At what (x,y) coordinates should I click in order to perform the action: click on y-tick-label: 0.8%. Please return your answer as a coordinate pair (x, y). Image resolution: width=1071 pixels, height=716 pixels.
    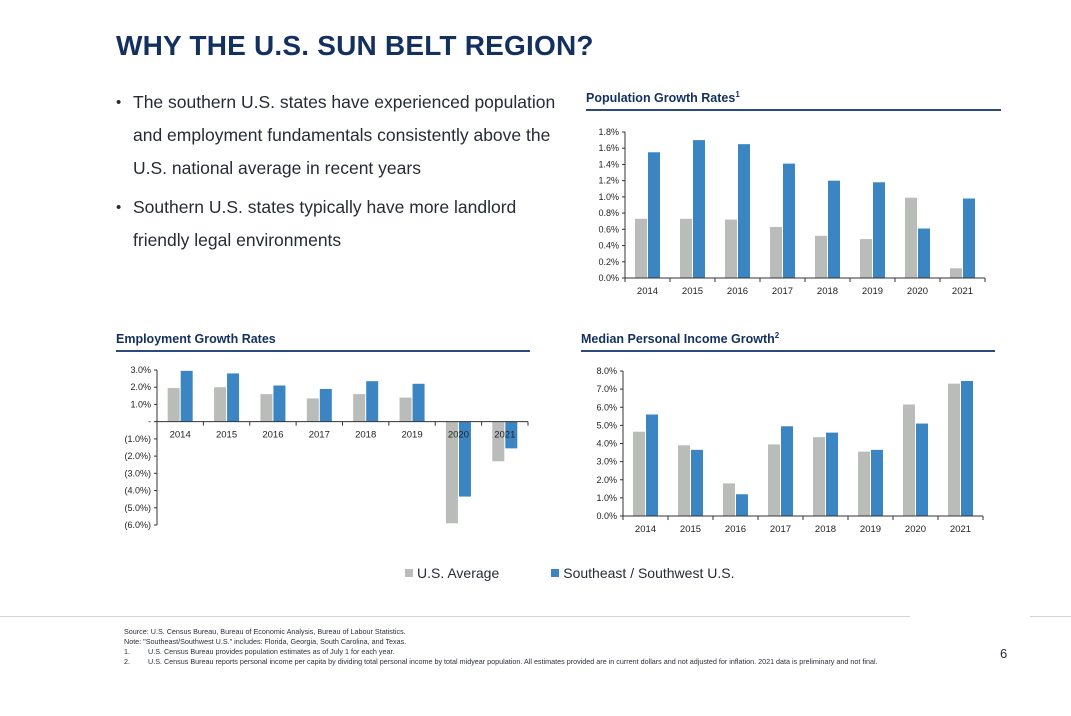
    Looking at the image, I should click on (608, 213).